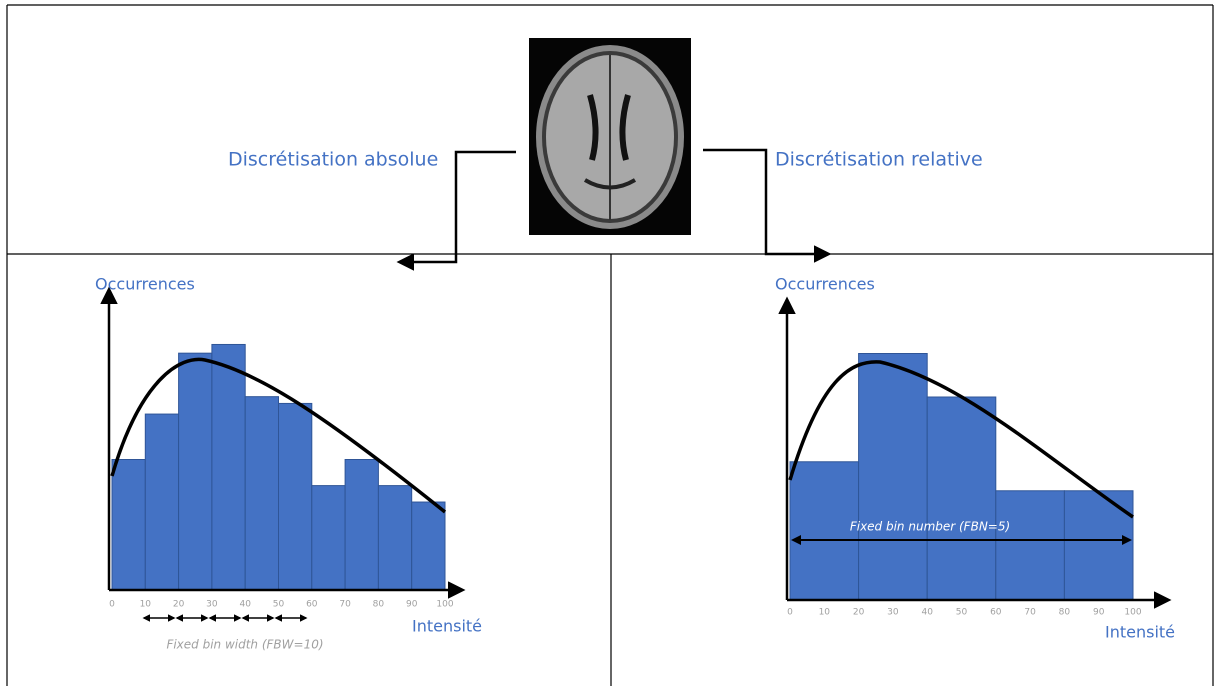  What do you see at coordinates (879, 160) in the screenshot?
I see `section-title: Discrétisation relative` at bounding box center [879, 160].